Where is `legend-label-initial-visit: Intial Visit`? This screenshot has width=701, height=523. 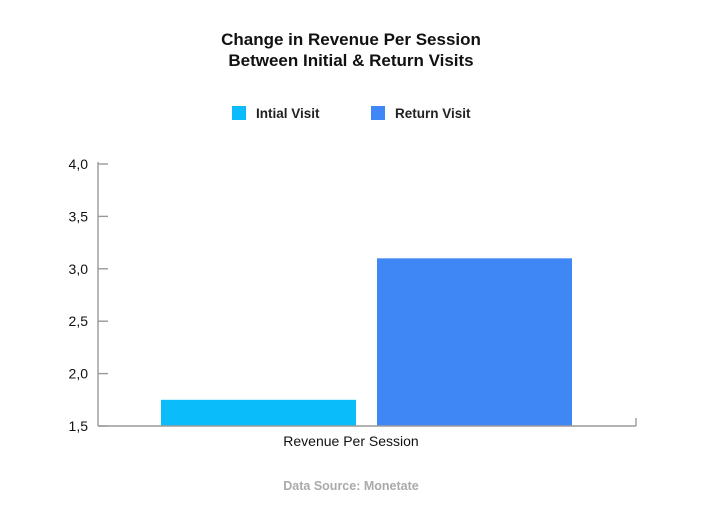 legend-label-initial-visit: Intial Visit is located at coordinates (288, 113).